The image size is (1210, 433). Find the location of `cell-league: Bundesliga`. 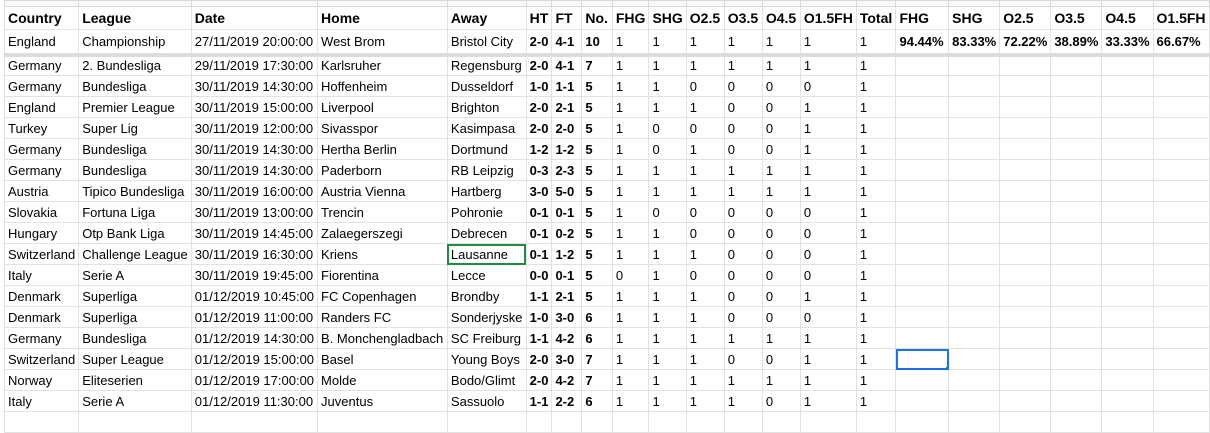

cell-league: Bundesliga is located at coordinates (135, 170).